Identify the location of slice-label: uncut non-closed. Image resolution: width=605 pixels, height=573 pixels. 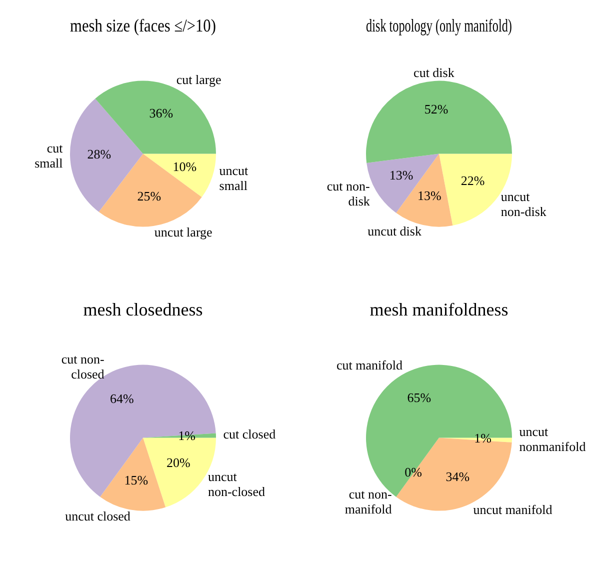
(237, 483).